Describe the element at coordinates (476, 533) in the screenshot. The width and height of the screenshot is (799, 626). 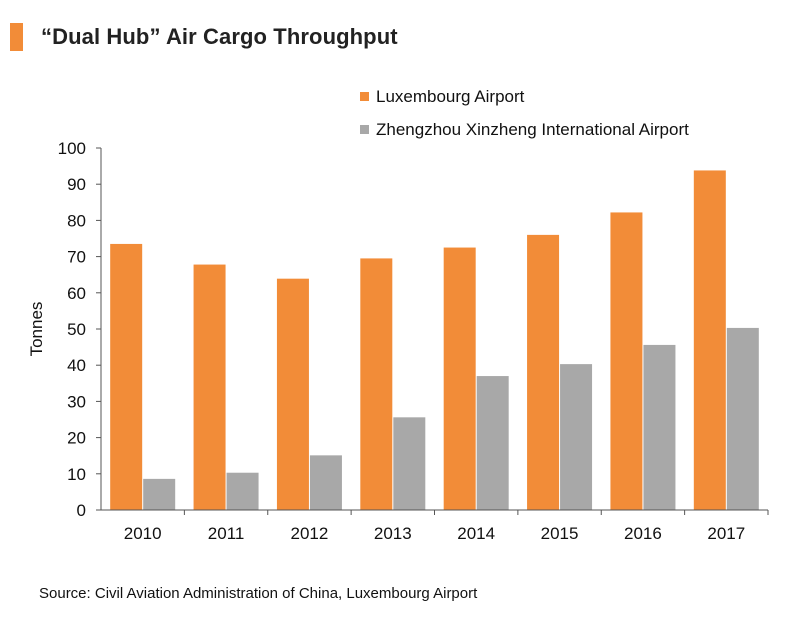
I see `x-tick-label: 2014` at that location.